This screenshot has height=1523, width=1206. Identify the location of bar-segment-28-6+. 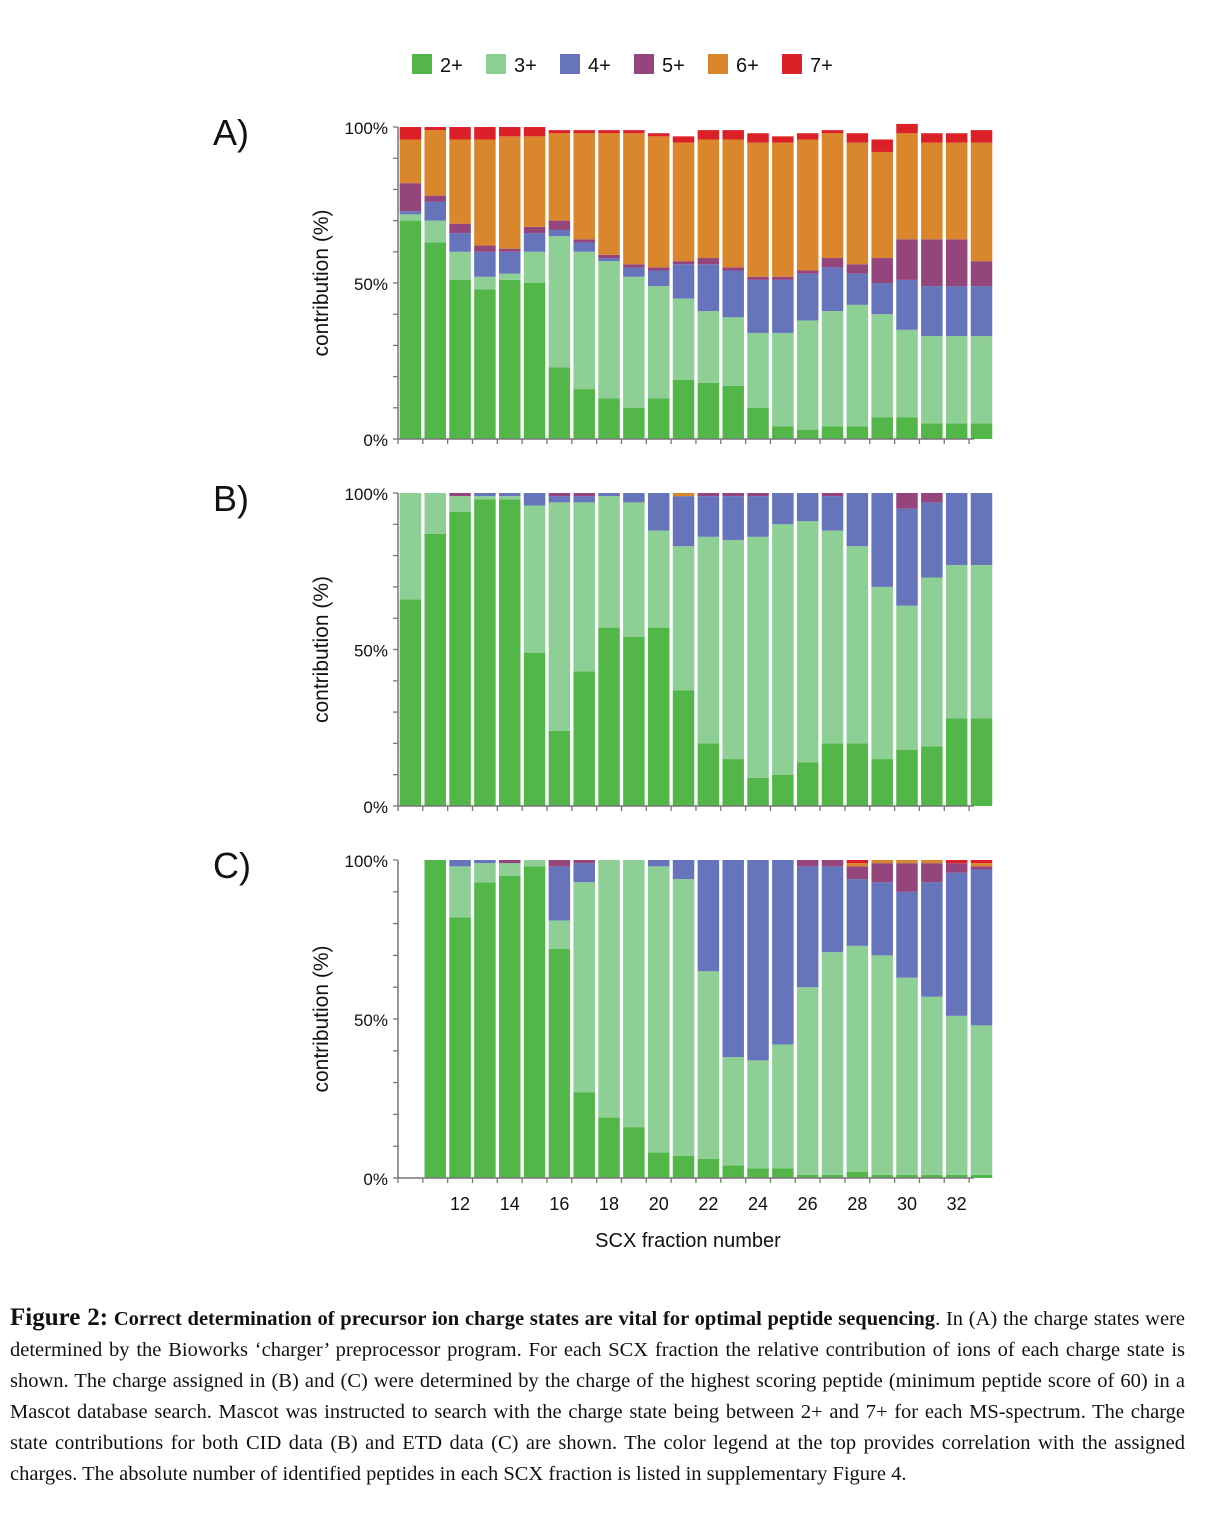
(857, 865).